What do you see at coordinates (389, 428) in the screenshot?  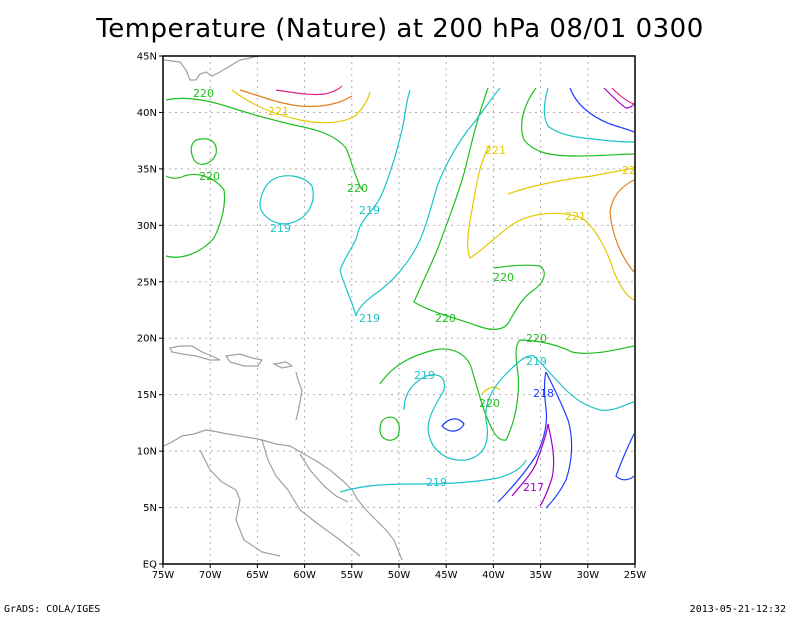 I see `contour-220-blob` at bounding box center [389, 428].